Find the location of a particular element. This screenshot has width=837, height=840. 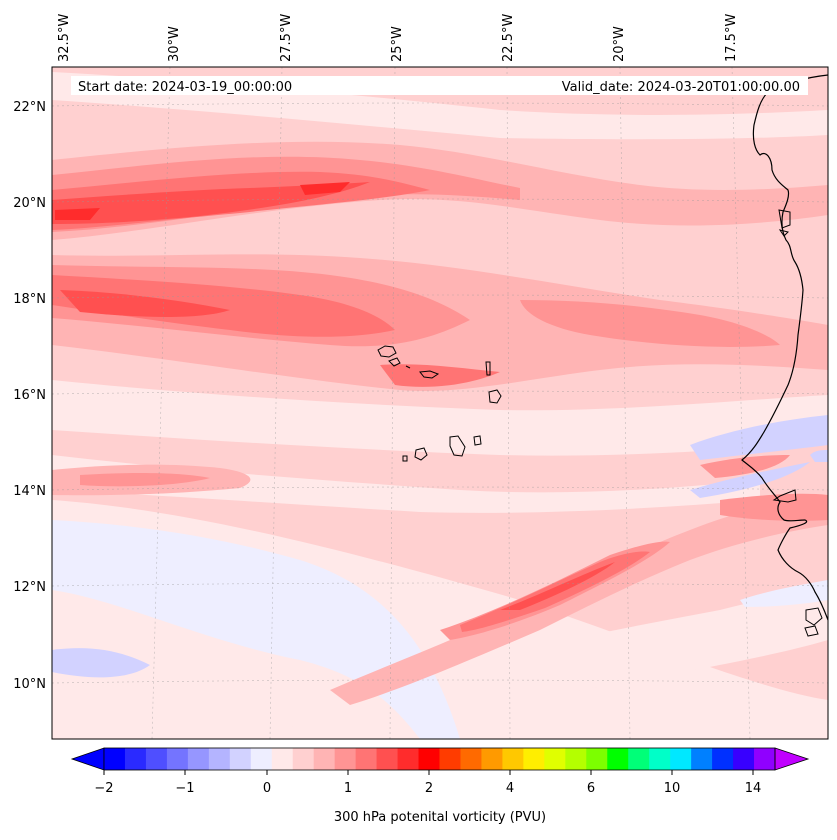

colorbar-tick-labels: −2 −1 0 1 2 4 6 10 14 is located at coordinates (427, 788).